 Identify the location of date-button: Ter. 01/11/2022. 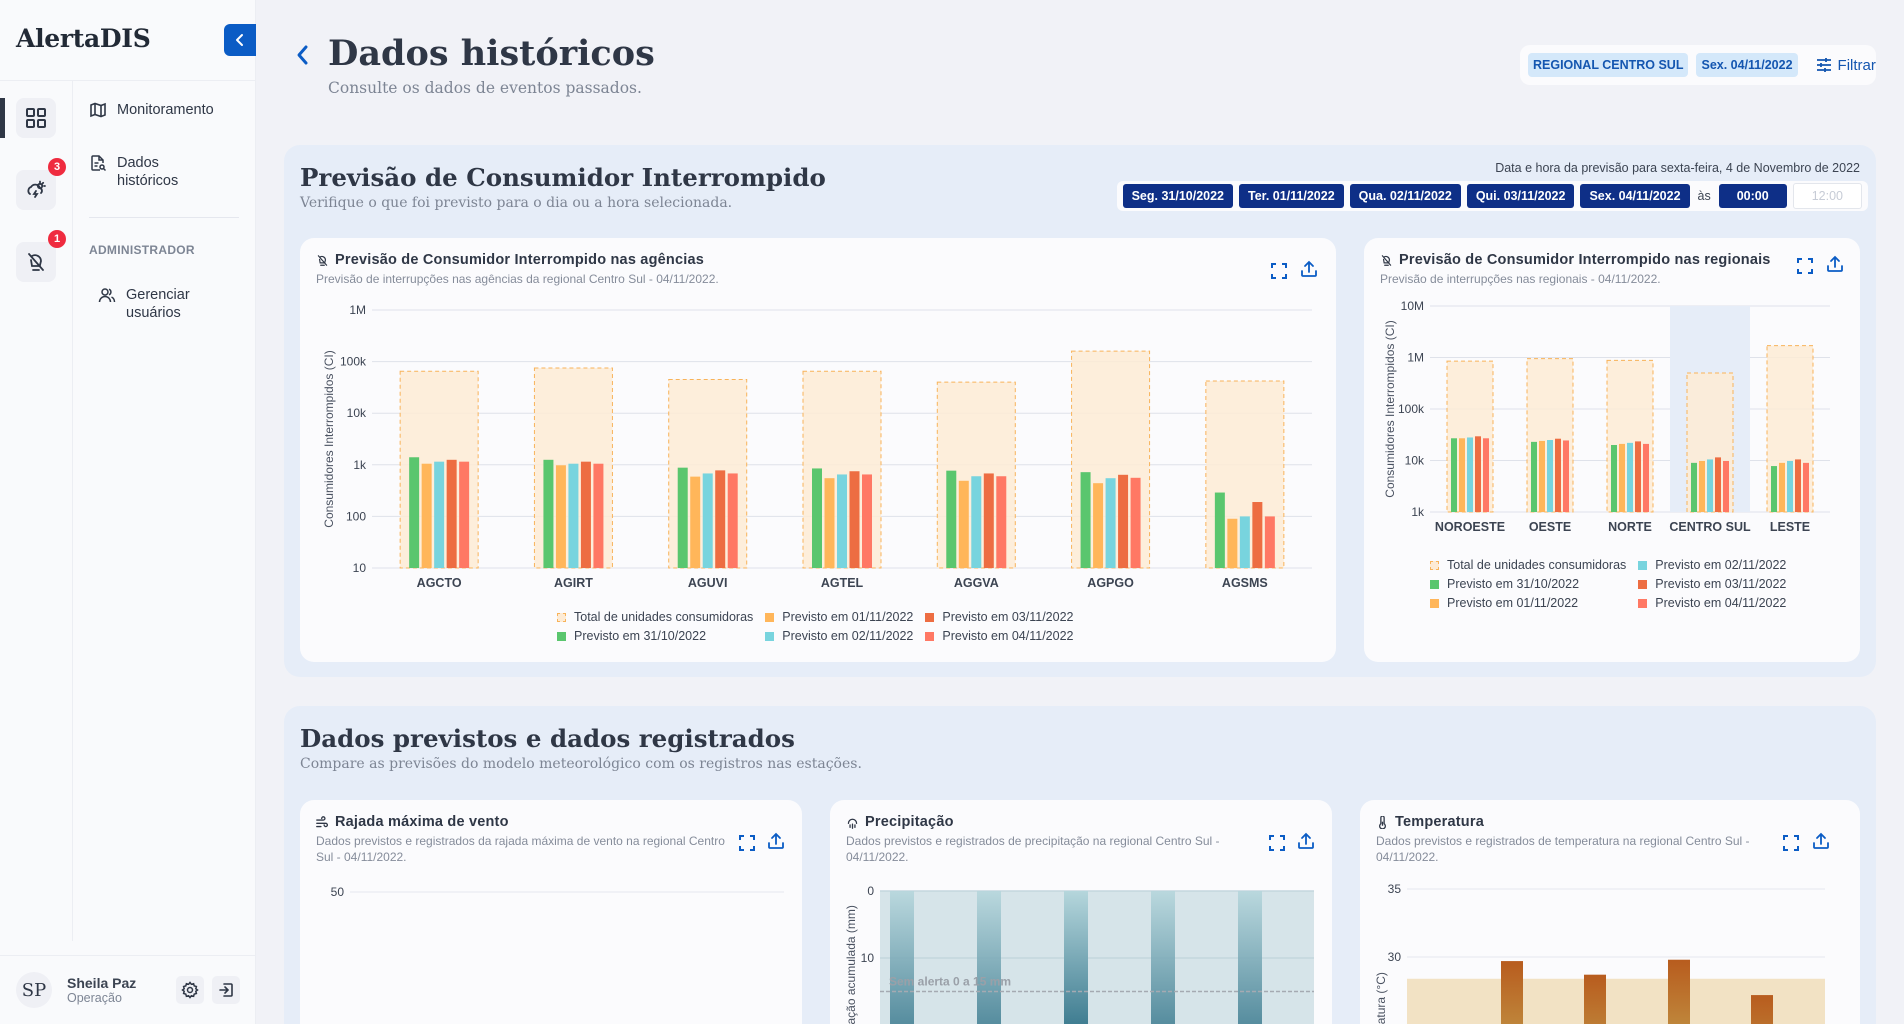
(1291, 196).